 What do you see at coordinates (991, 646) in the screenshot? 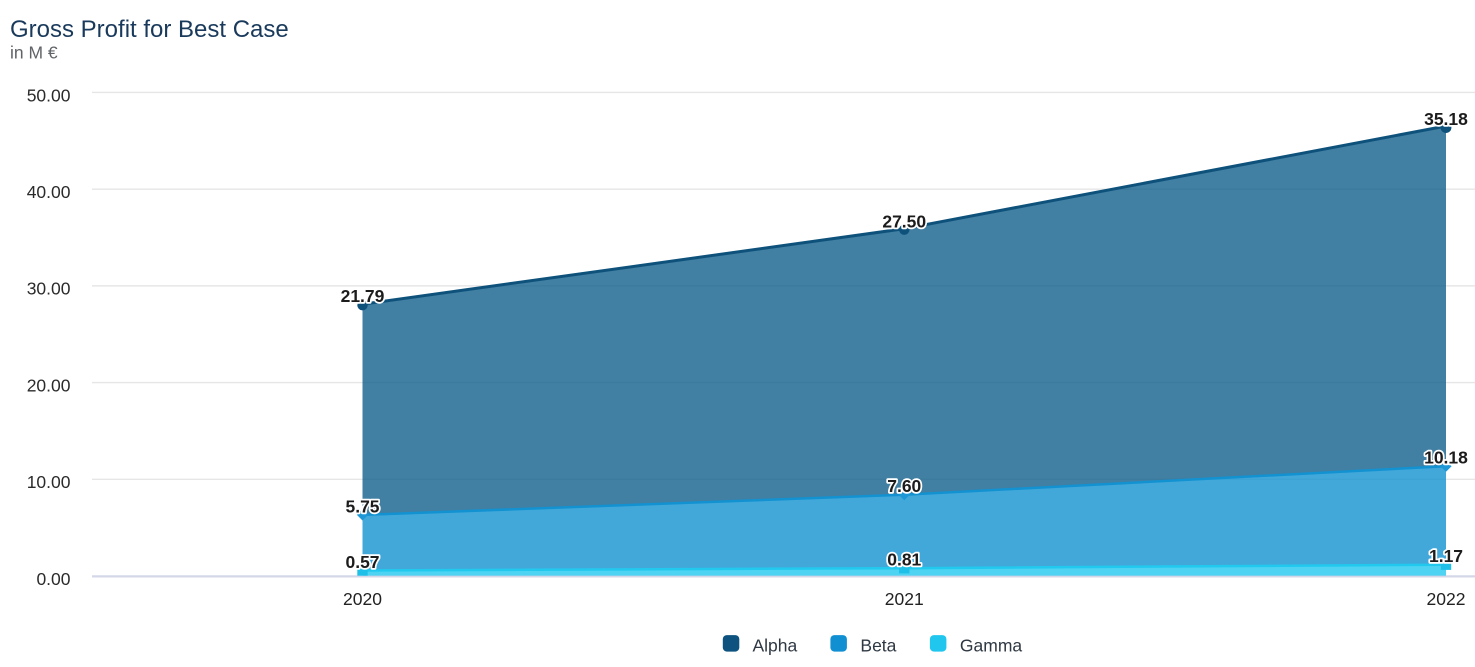
I see `svg-text: Gamma` at bounding box center [991, 646].